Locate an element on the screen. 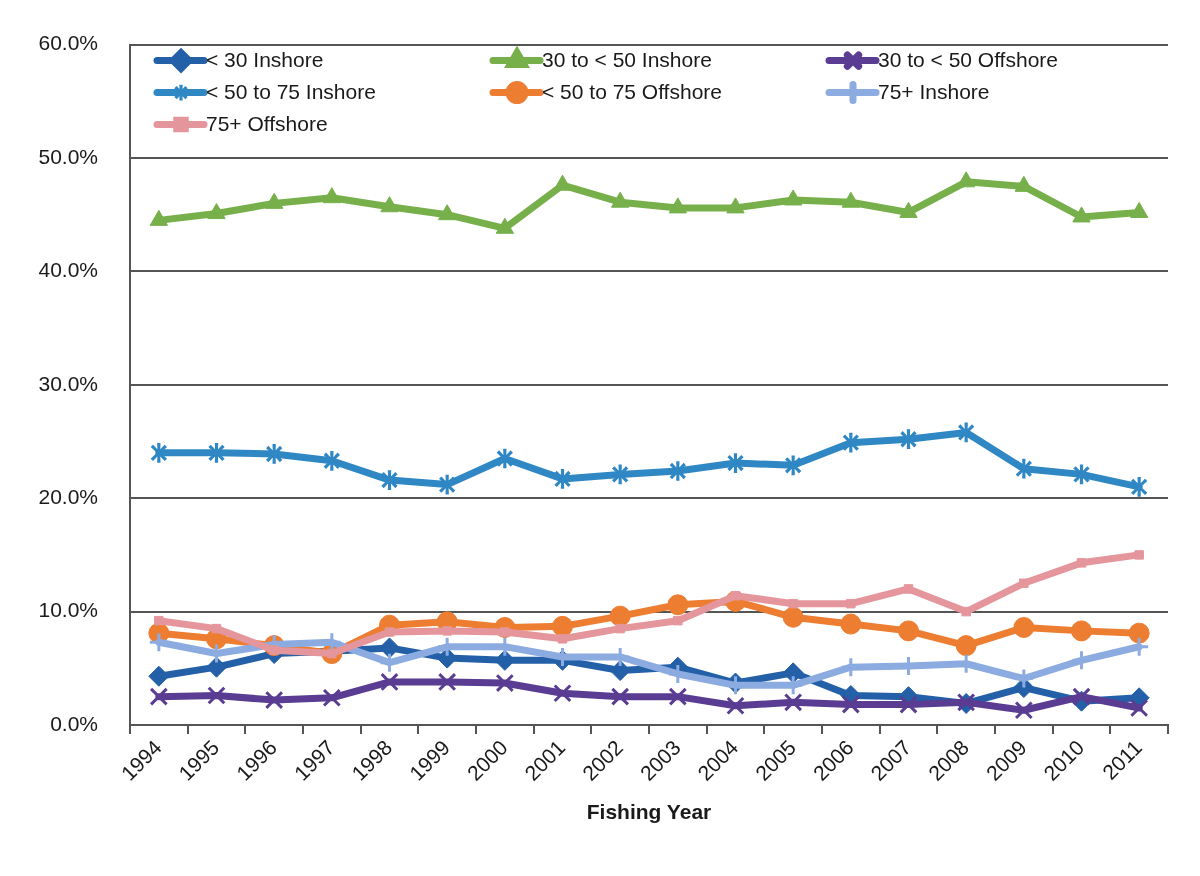 This screenshot has height=876, width=1200. legend-label: 75+ Offshore is located at coordinates (267, 124).